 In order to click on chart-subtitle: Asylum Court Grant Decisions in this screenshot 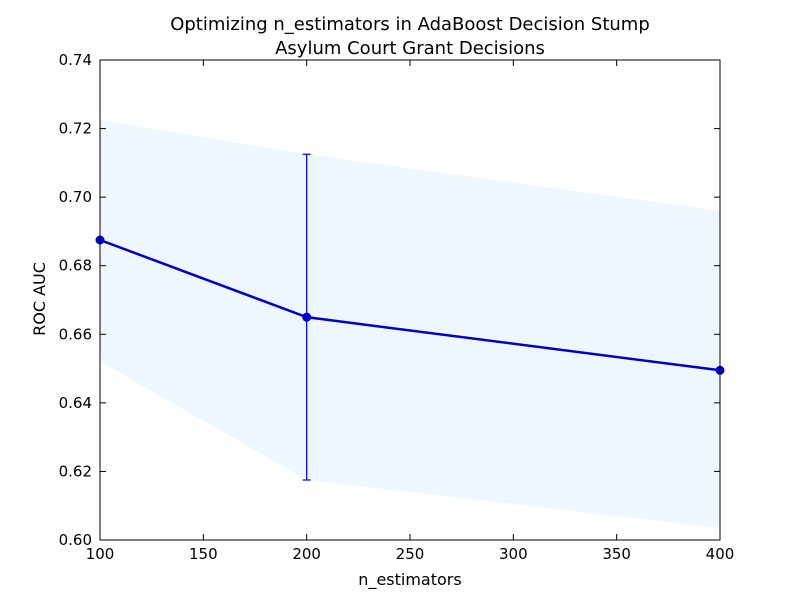, I will do `click(410, 48)`.